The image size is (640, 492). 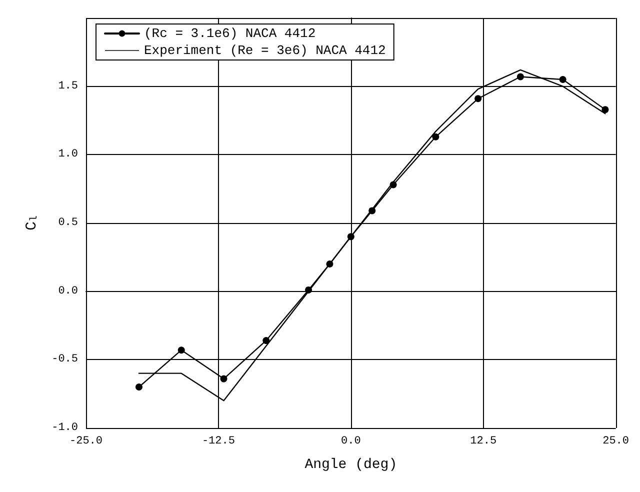 What do you see at coordinates (350, 442) in the screenshot?
I see `x-tick-label: 0.0` at bounding box center [350, 442].